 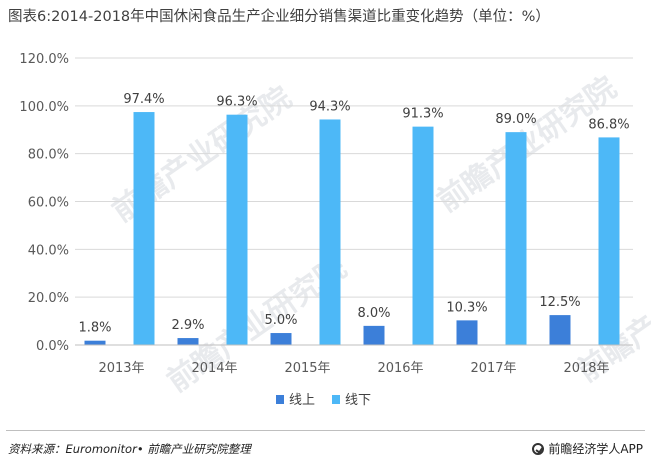 What do you see at coordinates (280, 399) in the screenshot?
I see `legend-swatch-online` at bounding box center [280, 399].